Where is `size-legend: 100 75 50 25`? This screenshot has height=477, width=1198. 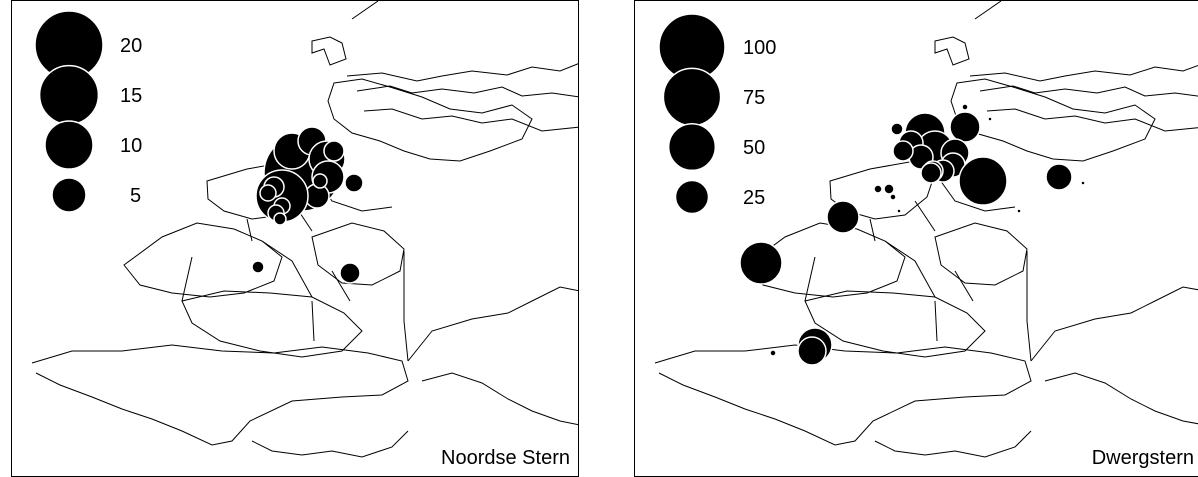 size-legend: 100 75 50 25 is located at coordinates (717, 114).